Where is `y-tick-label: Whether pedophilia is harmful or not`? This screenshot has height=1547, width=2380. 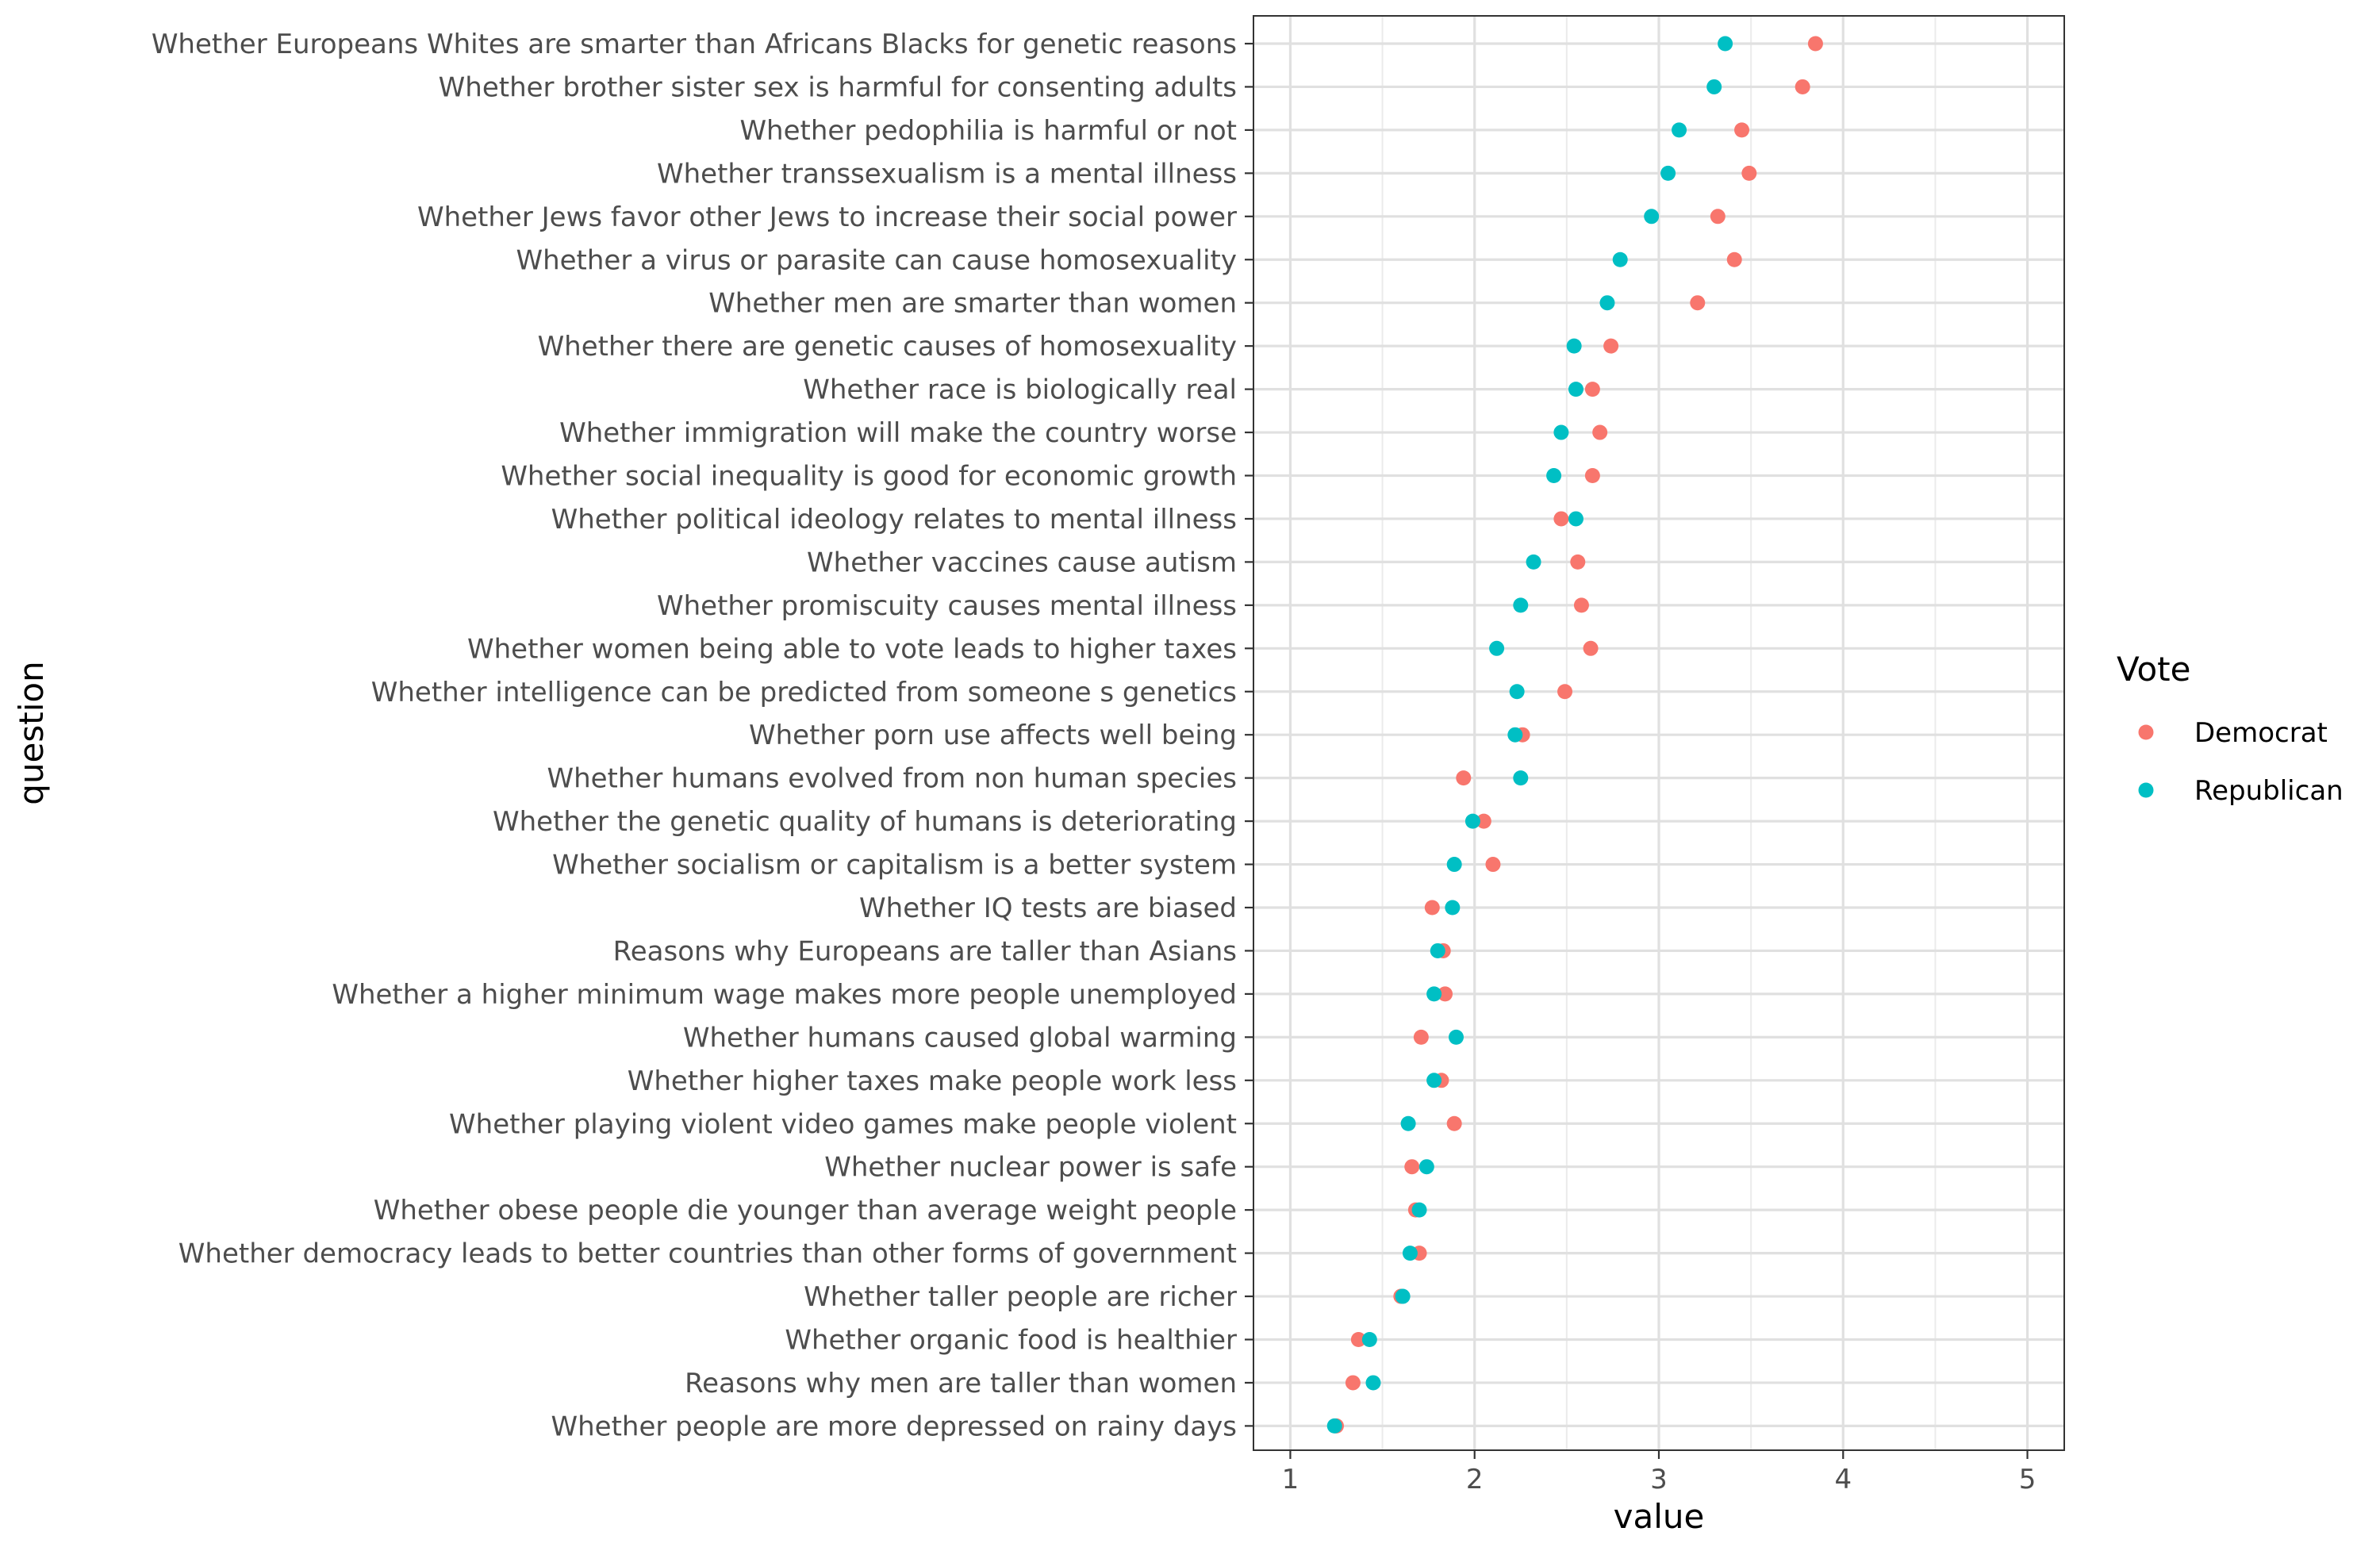
y-tick-label: Whether pedophilia is harmful or not is located at coordinates (988, 131).